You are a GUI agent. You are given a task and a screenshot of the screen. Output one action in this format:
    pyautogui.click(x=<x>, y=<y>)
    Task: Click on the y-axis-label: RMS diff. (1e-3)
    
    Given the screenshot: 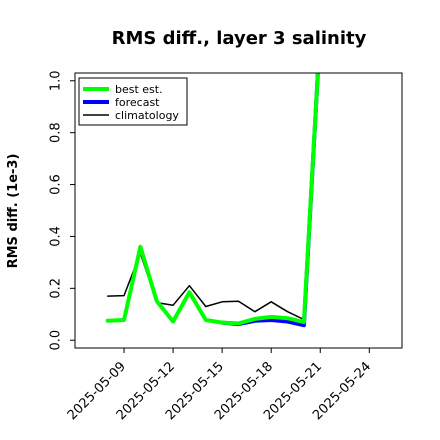 What is the action you would take?
    pyautogui.click(x=13, y=211)
    